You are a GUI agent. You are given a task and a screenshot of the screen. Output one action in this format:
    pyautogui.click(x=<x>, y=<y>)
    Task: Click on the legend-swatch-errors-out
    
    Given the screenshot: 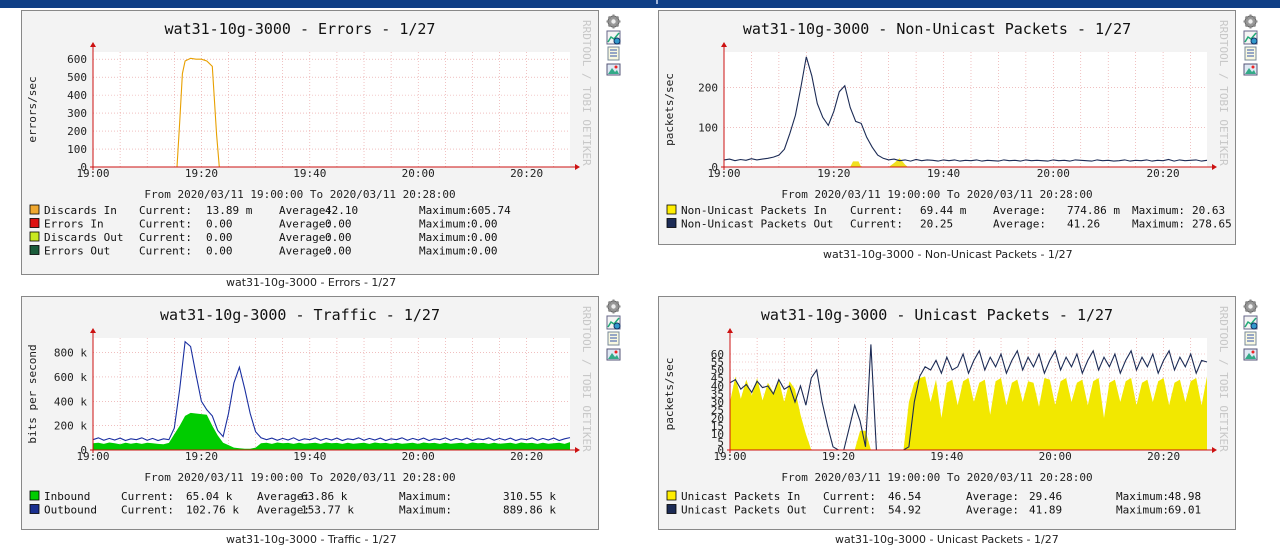 What is the action you would take?
    pyautogui.click(x=34, y=250)
    